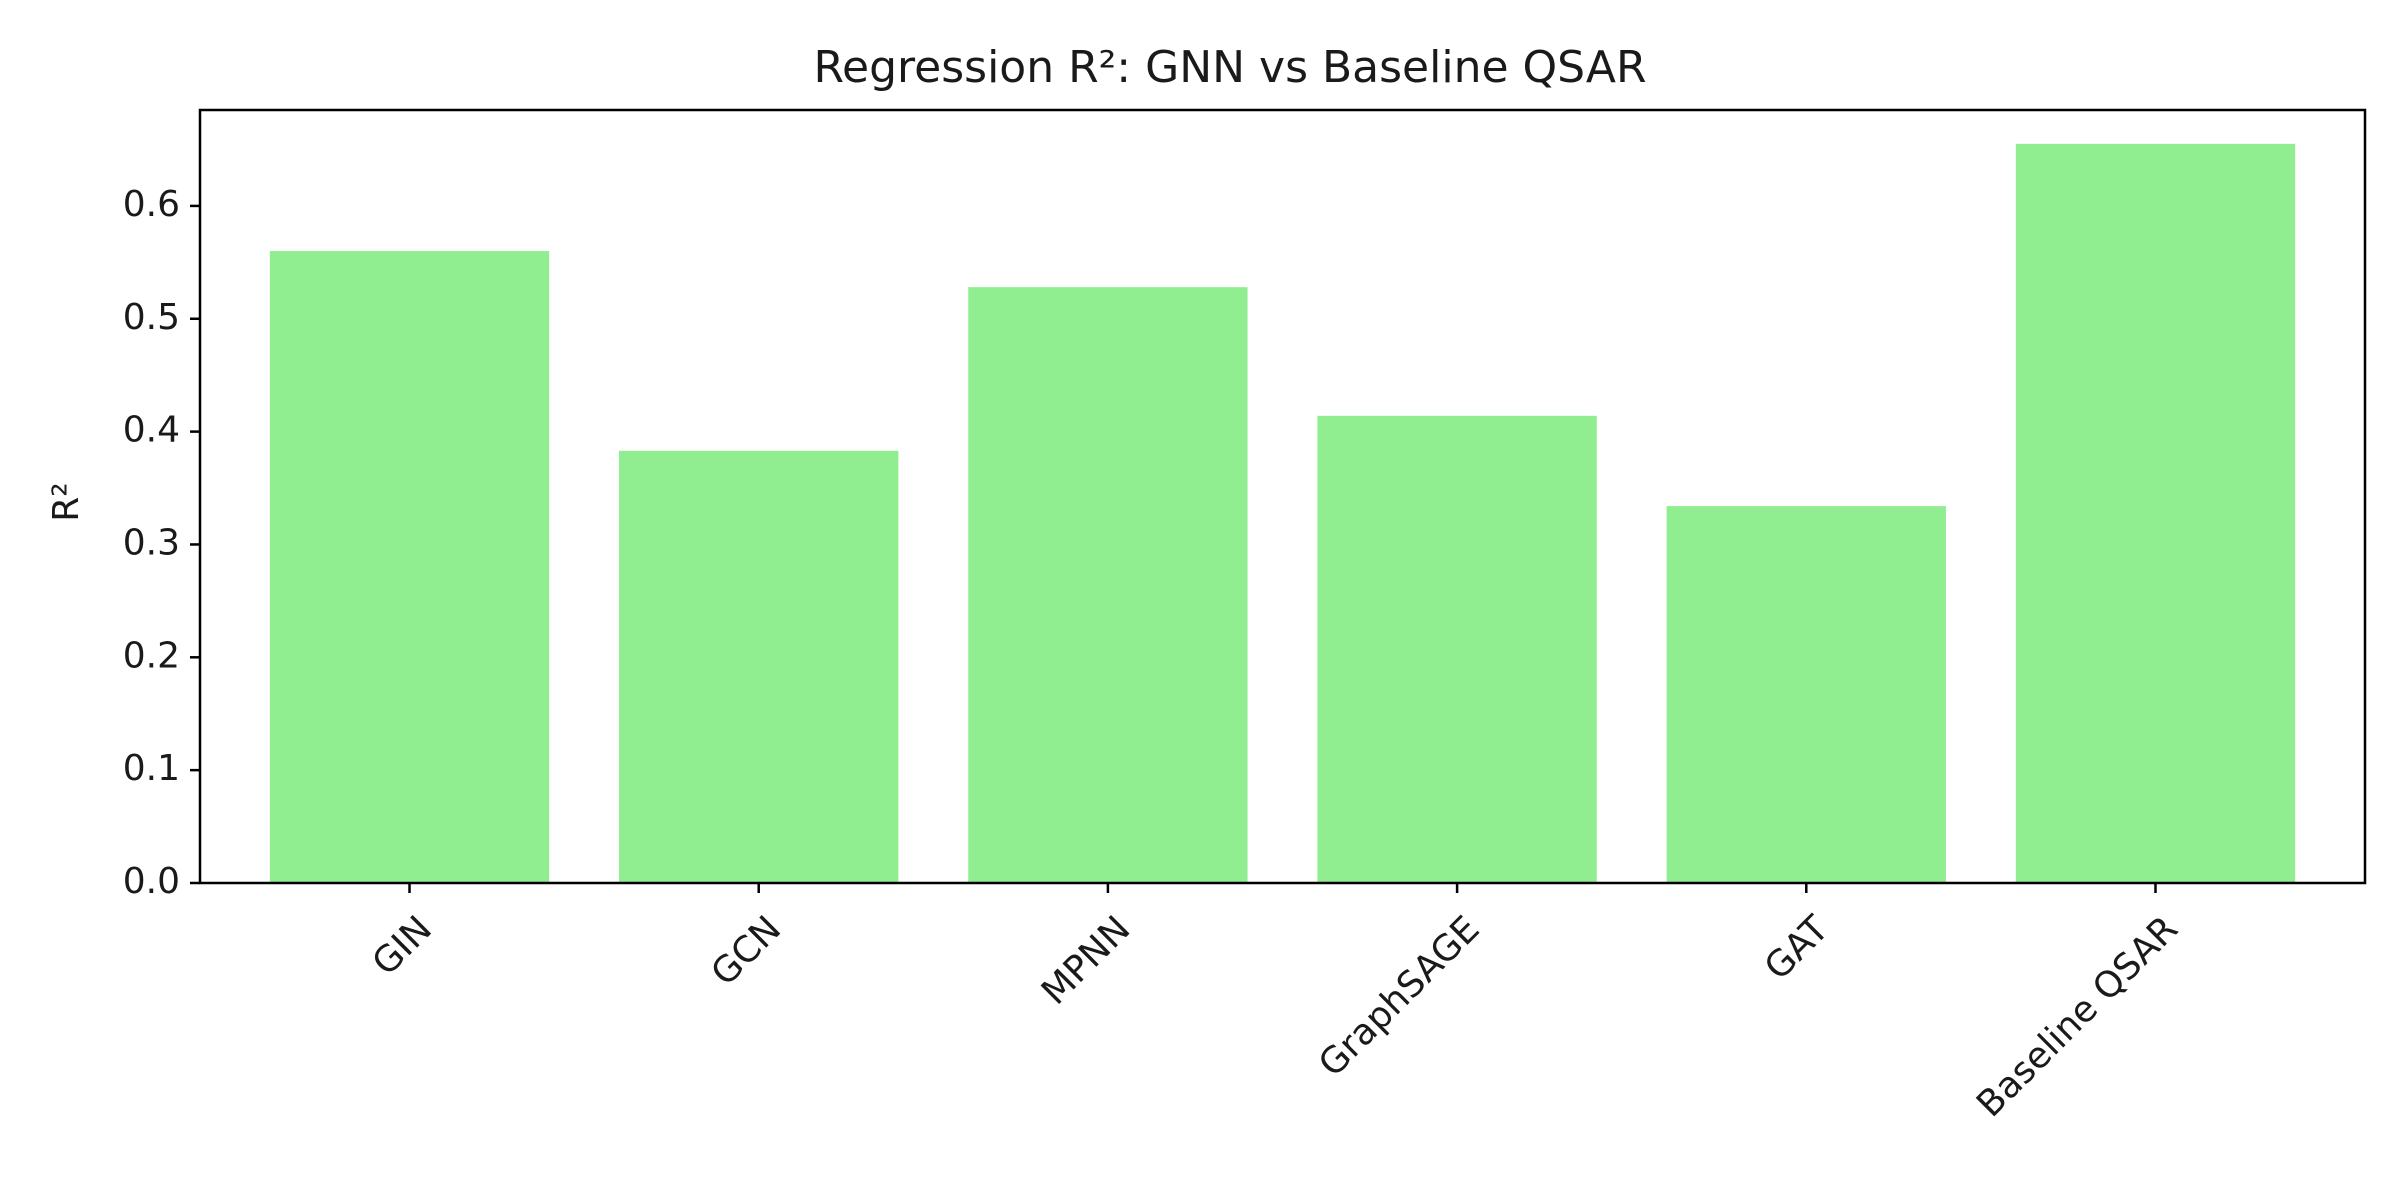 The image size is (2400, 1200). What do you see at coordinates (151, 768) in the screenshot?
I see `y-tick-label: 0.1` at bounding box center [151, 768].